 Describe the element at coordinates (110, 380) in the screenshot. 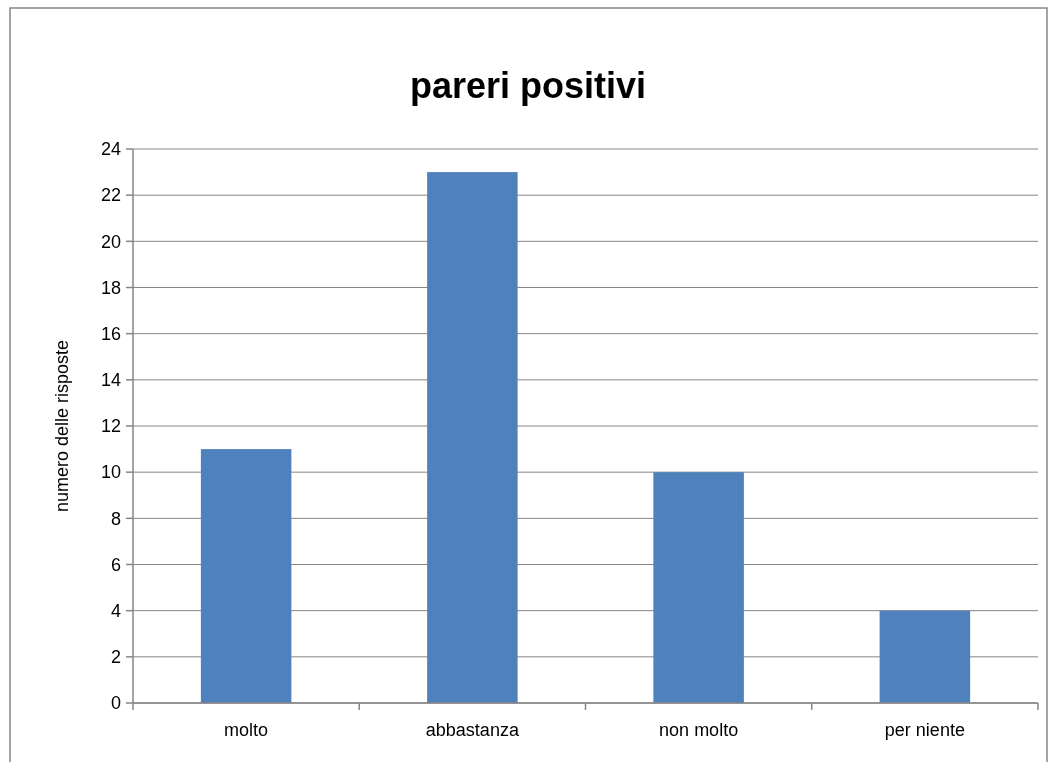

I see `y-tick-label: 14` at that location.